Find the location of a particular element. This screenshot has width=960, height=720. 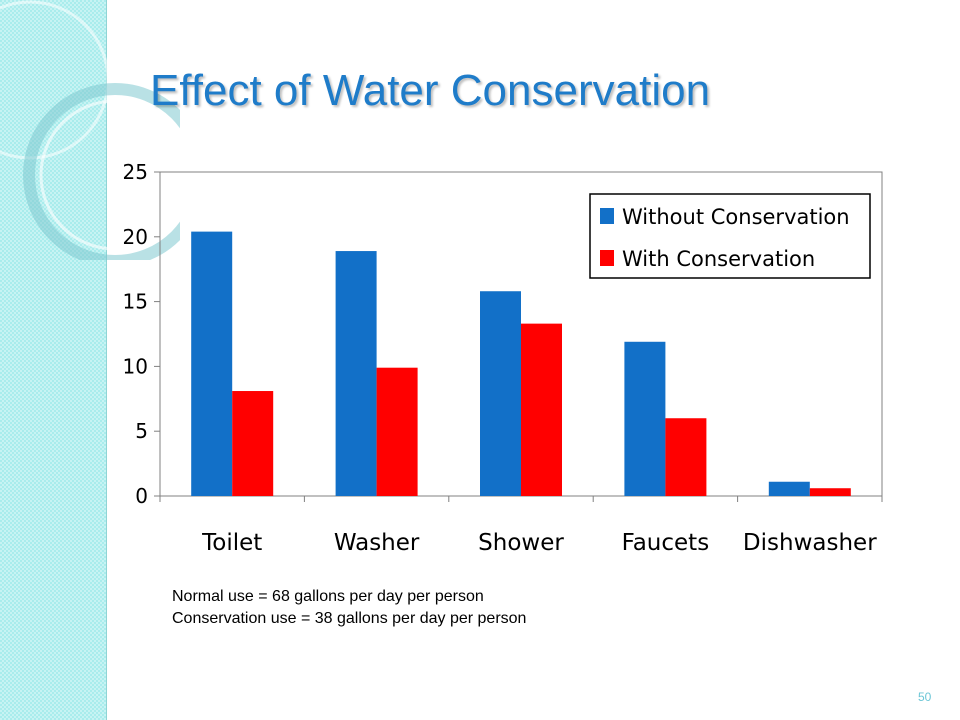

y-tick-label: 5 is located at coordinates (141, 431).